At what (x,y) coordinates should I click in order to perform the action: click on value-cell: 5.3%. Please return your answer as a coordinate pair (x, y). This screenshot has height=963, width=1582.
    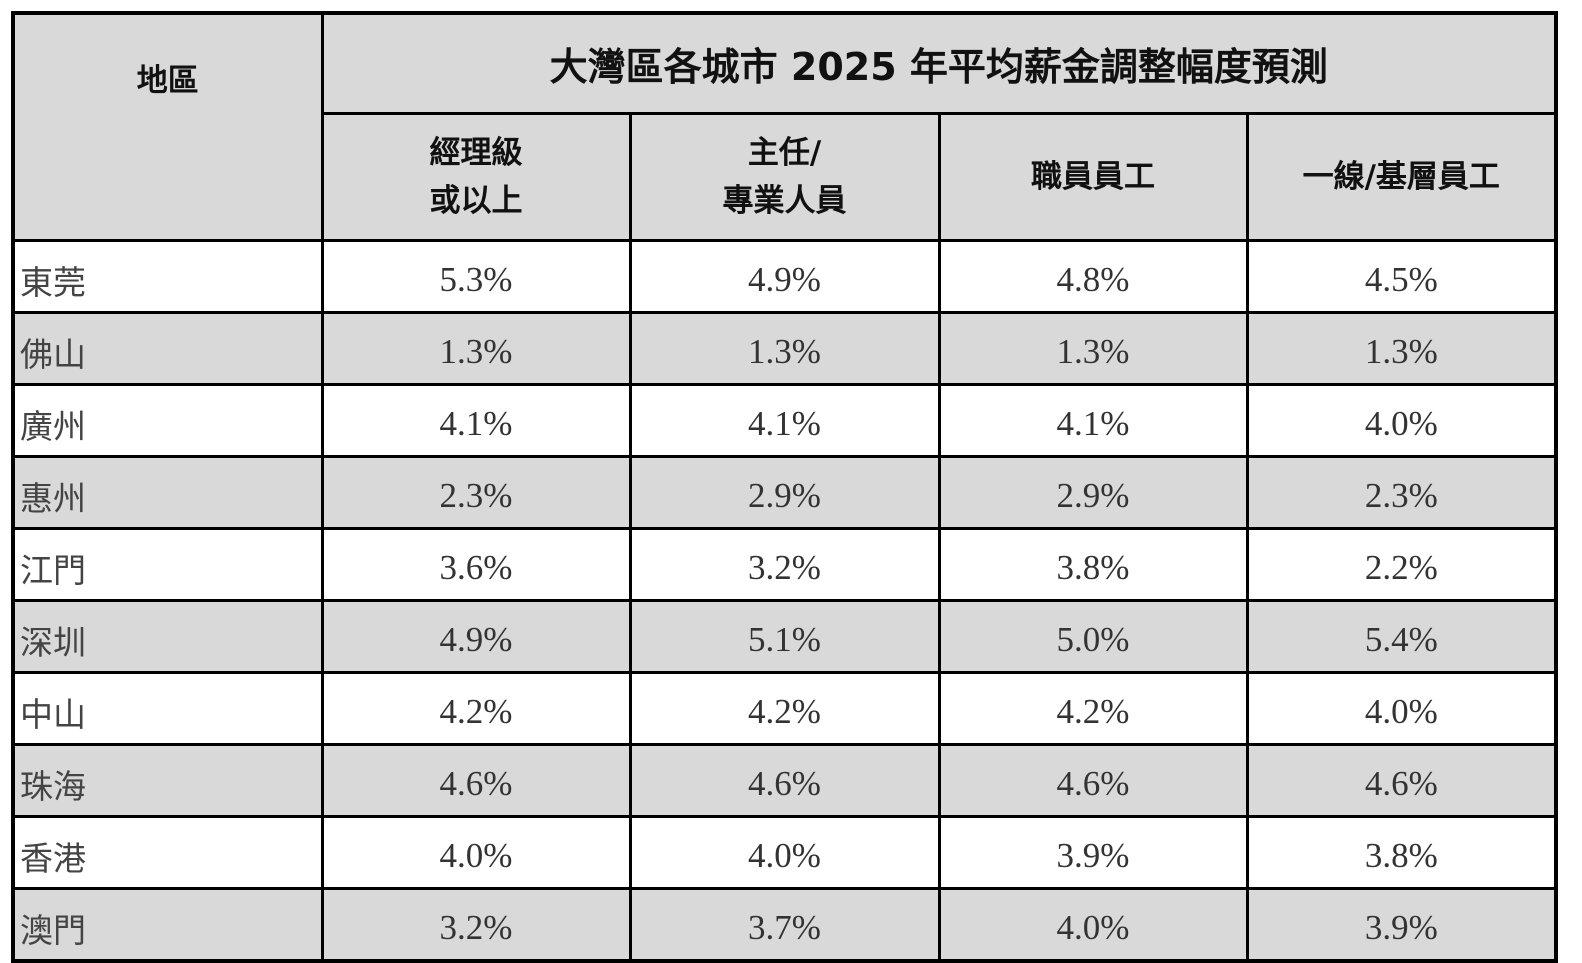
    Looking at the image, I should click on (476, 276).